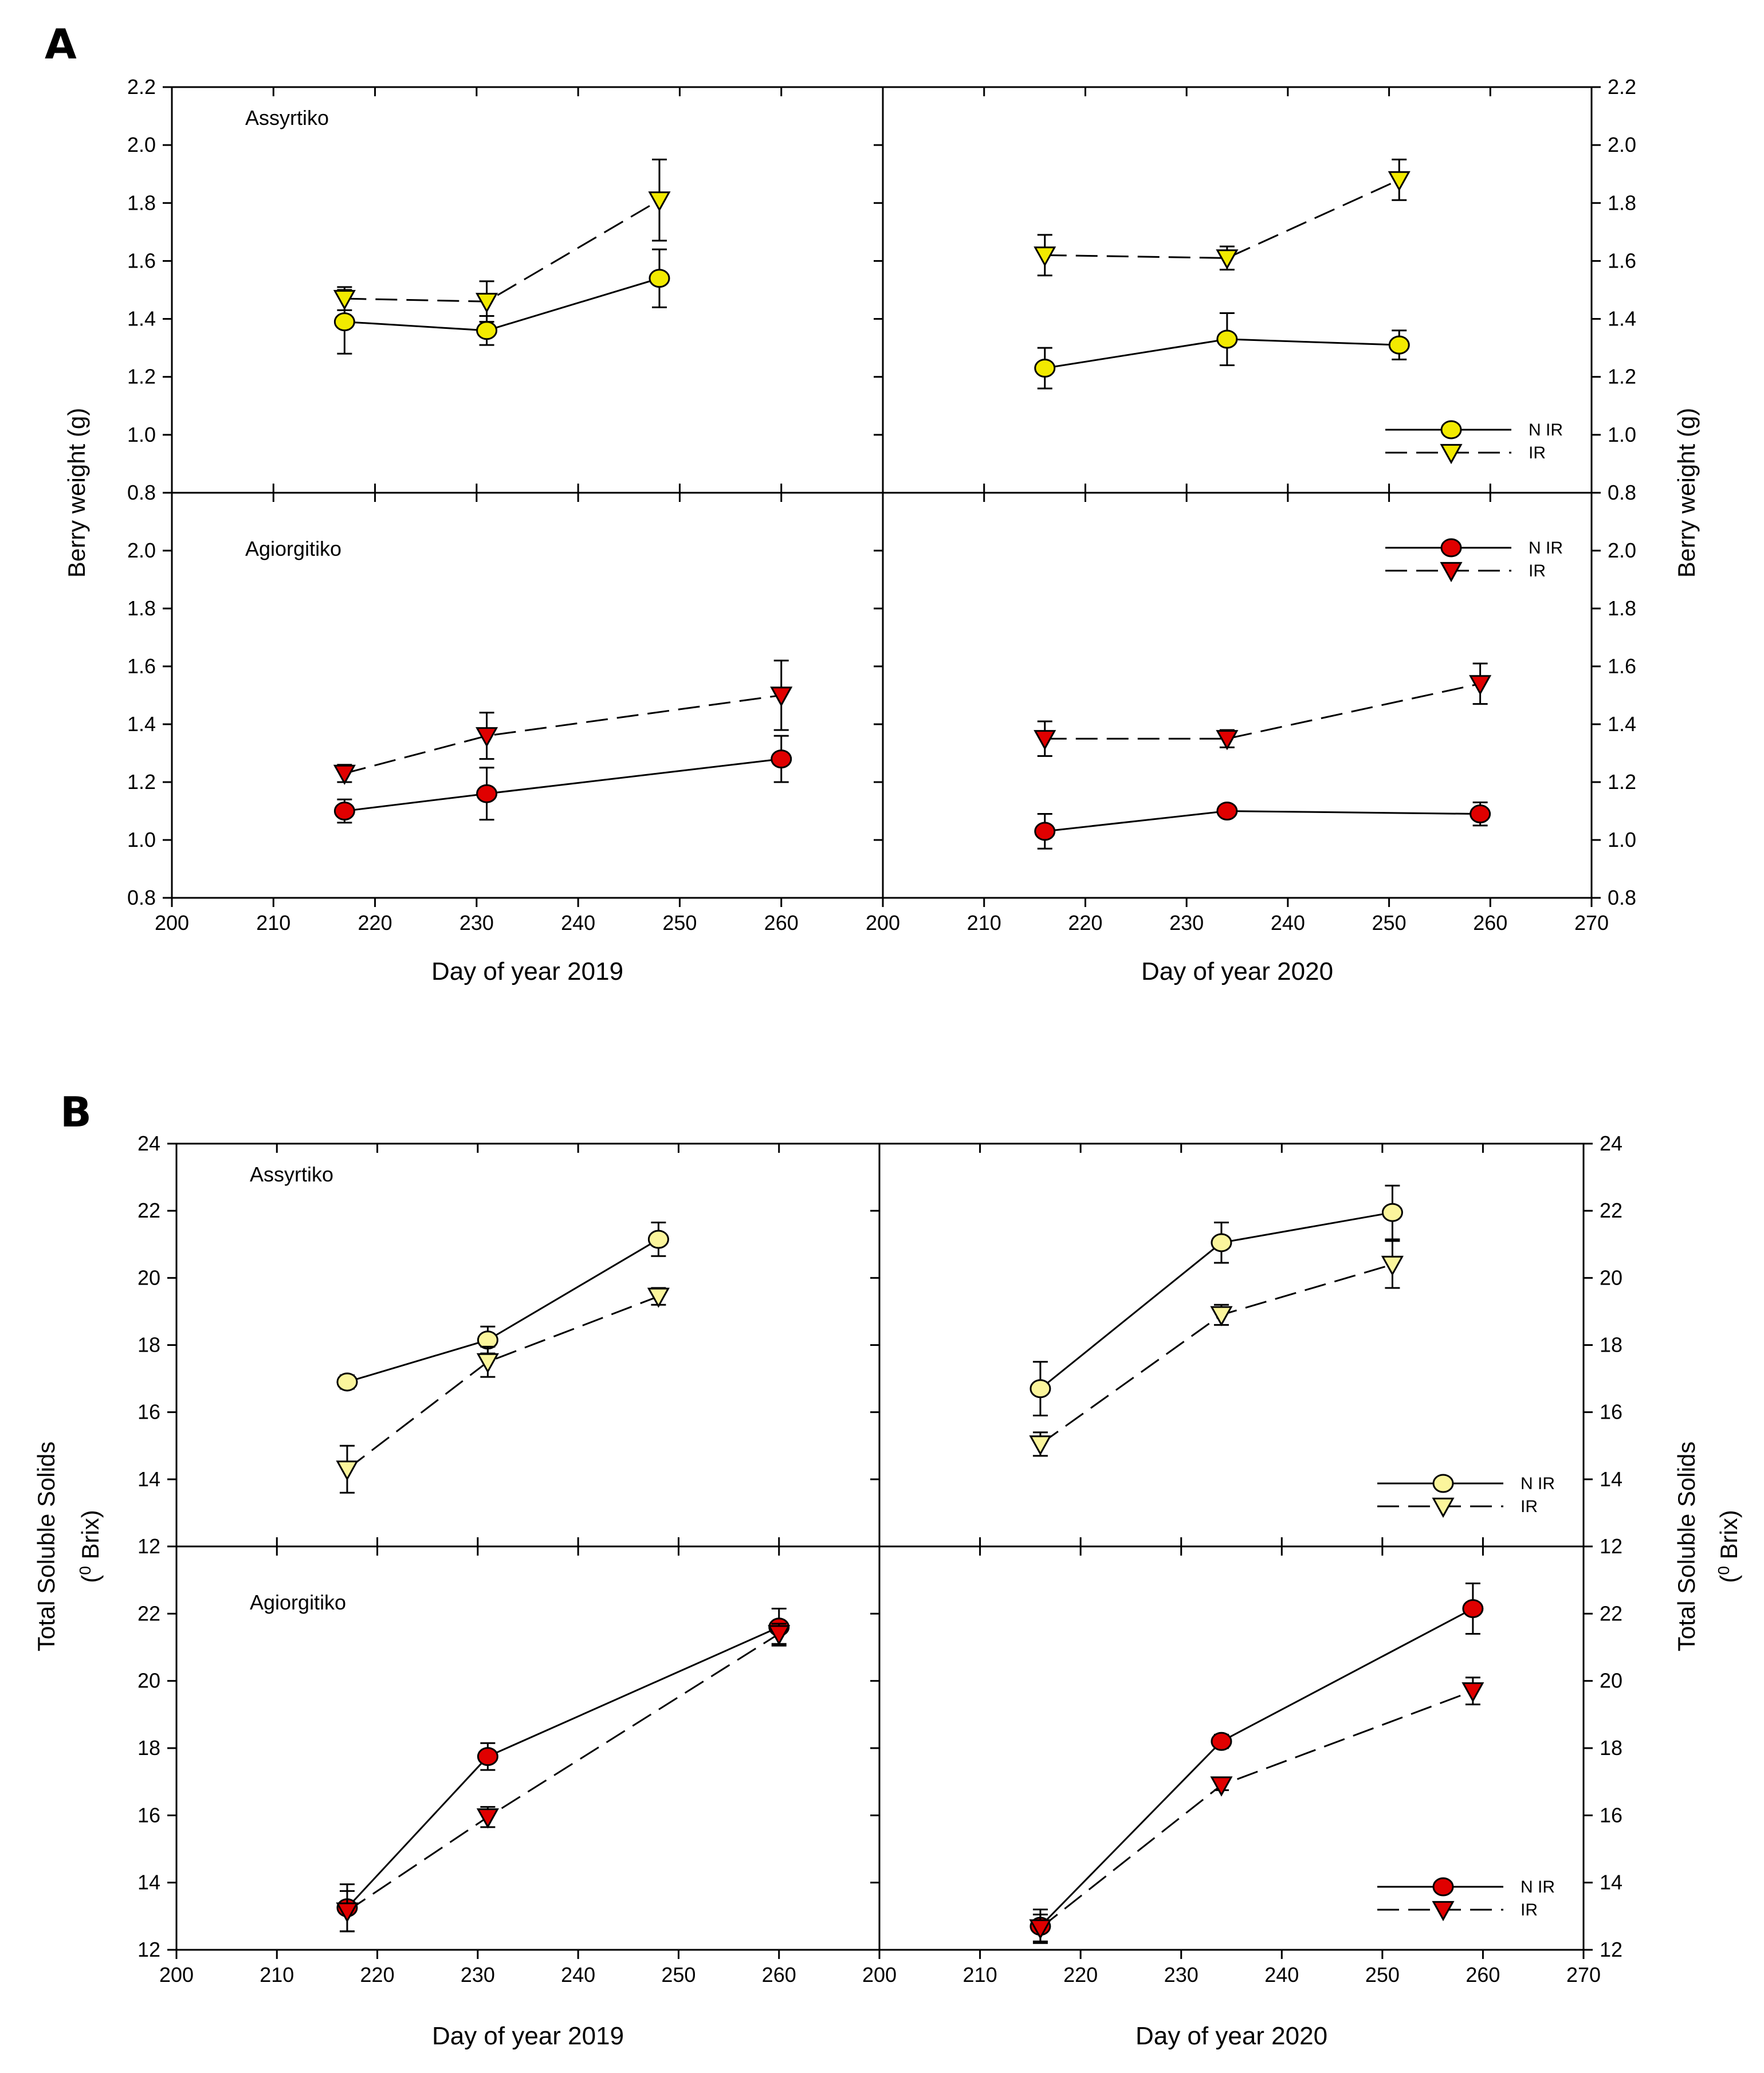 The height and width of the screenshot is (2073, 1764). What do you see at coordinates (287, 117) in the screenshot?
I see `cultivar-title-assyrtiko: Assyrtiko` at bounding box center [287, 117].